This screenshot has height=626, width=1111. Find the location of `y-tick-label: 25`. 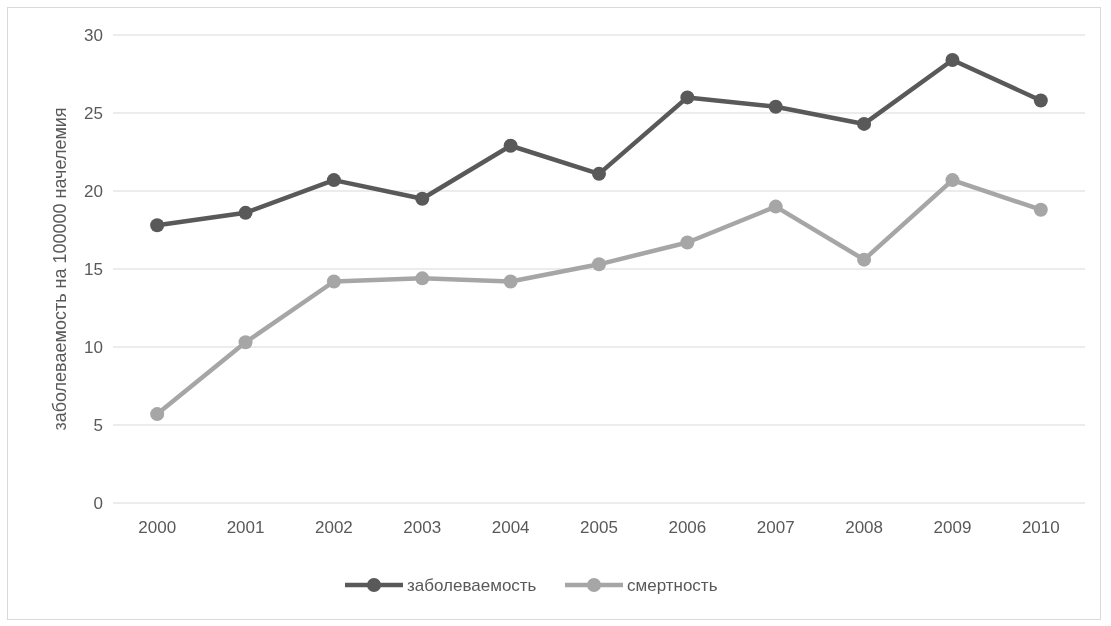

y-tick-label: 25 is located at coordinates (93, 113).